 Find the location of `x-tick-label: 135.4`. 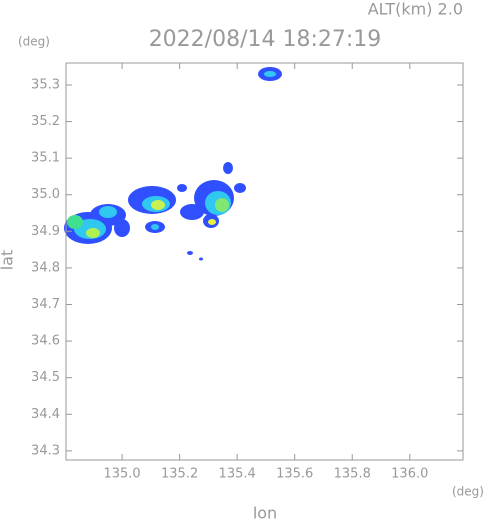

x-tick-label: 135.4 is located at coordinates (237, 474).